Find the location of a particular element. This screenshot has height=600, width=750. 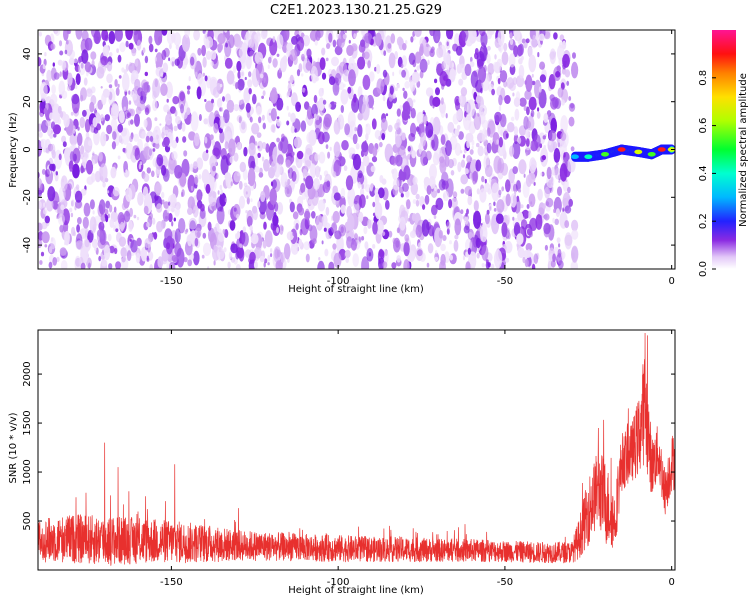

x-tick-label: -50 is located at coordinates (505, 281).